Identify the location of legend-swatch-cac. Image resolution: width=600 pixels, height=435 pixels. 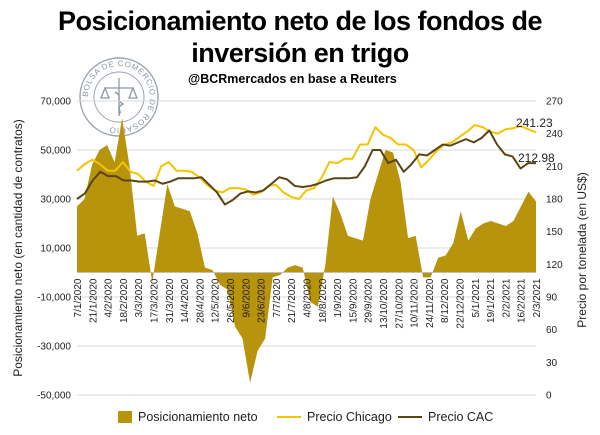
(410, 417).